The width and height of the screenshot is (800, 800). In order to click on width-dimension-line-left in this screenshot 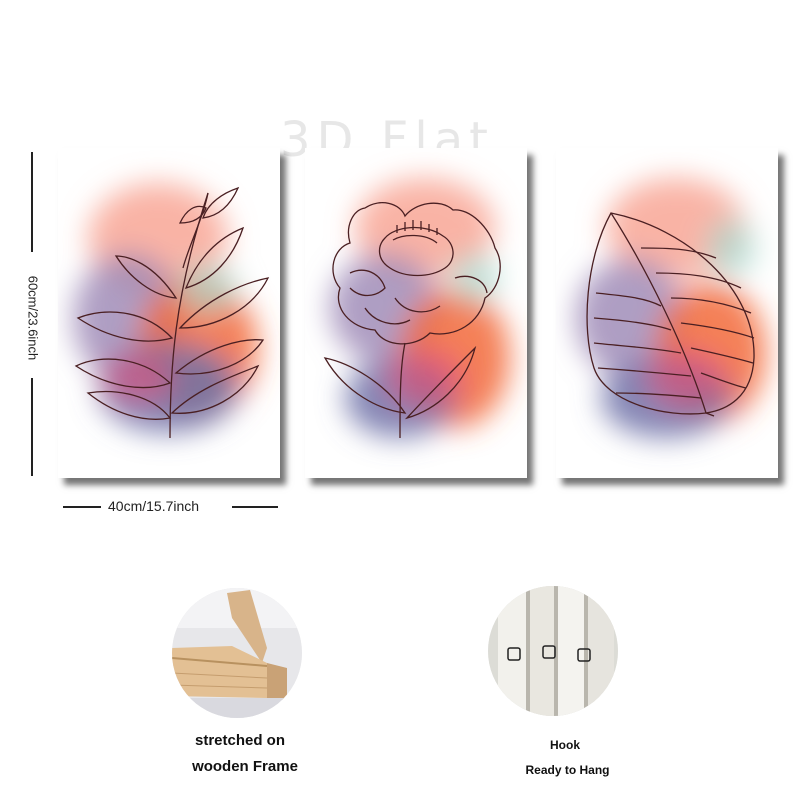, I will do `click(82, 507)`.